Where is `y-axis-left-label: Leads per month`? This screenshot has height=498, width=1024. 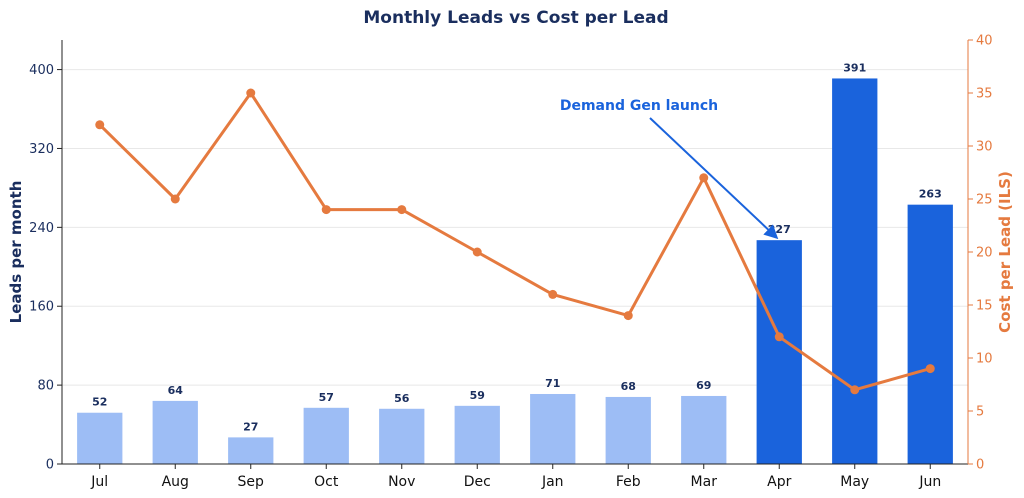 y-axis-left-label: Leads per month is located at coordinates (16, 252).